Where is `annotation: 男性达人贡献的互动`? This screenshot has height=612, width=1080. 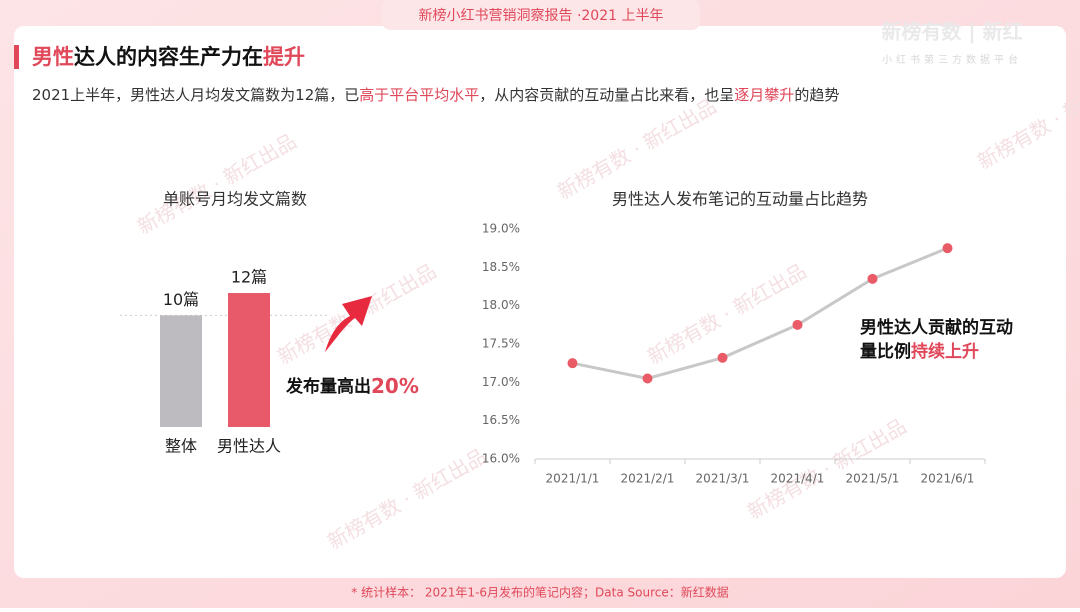 annotation: 男性达人贡献的互动 is located at coordinates (936, 327).